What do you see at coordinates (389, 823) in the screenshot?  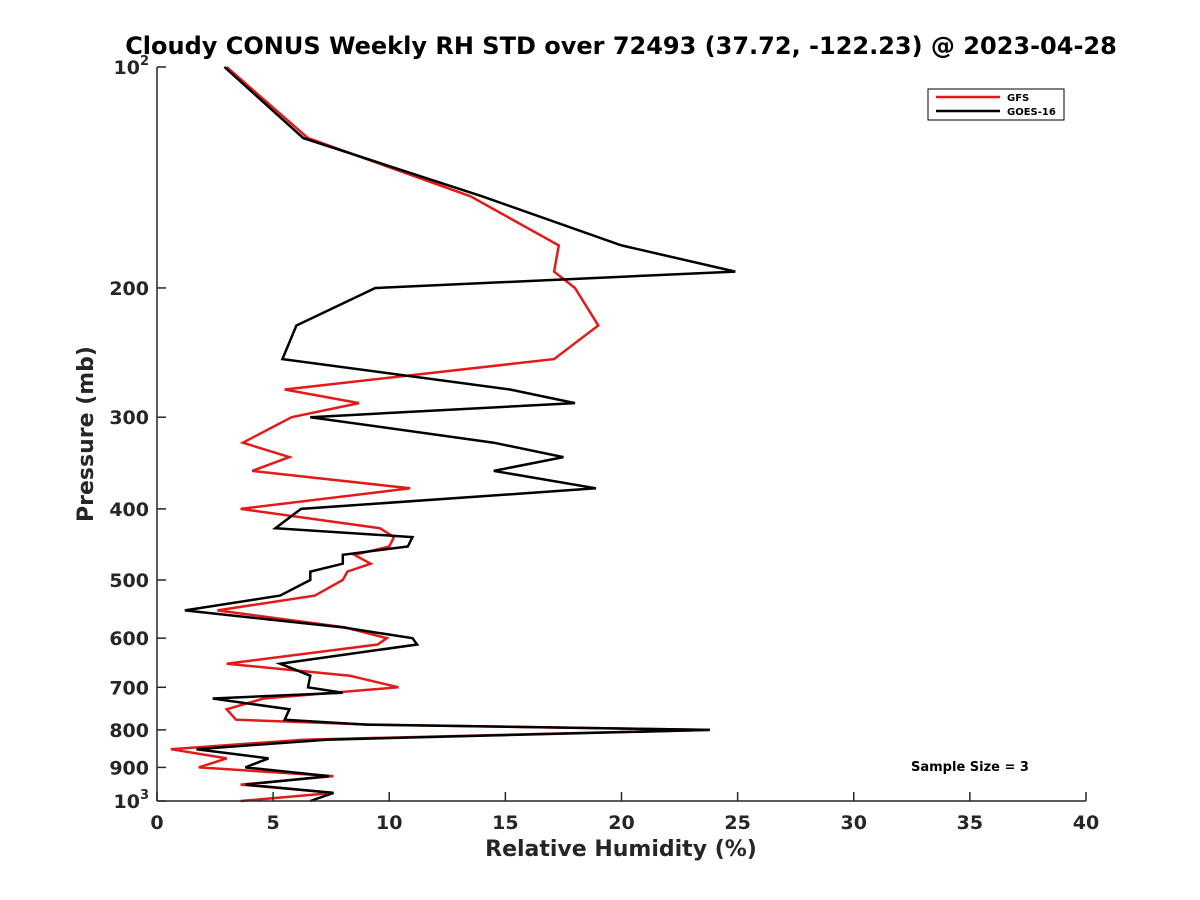 I see `x-tick-label: 10` at bounding box center [389, 823].